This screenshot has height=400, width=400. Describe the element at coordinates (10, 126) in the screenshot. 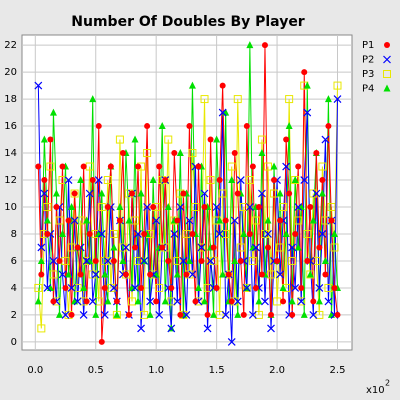

I see `y-tick-label: 16` at that location.